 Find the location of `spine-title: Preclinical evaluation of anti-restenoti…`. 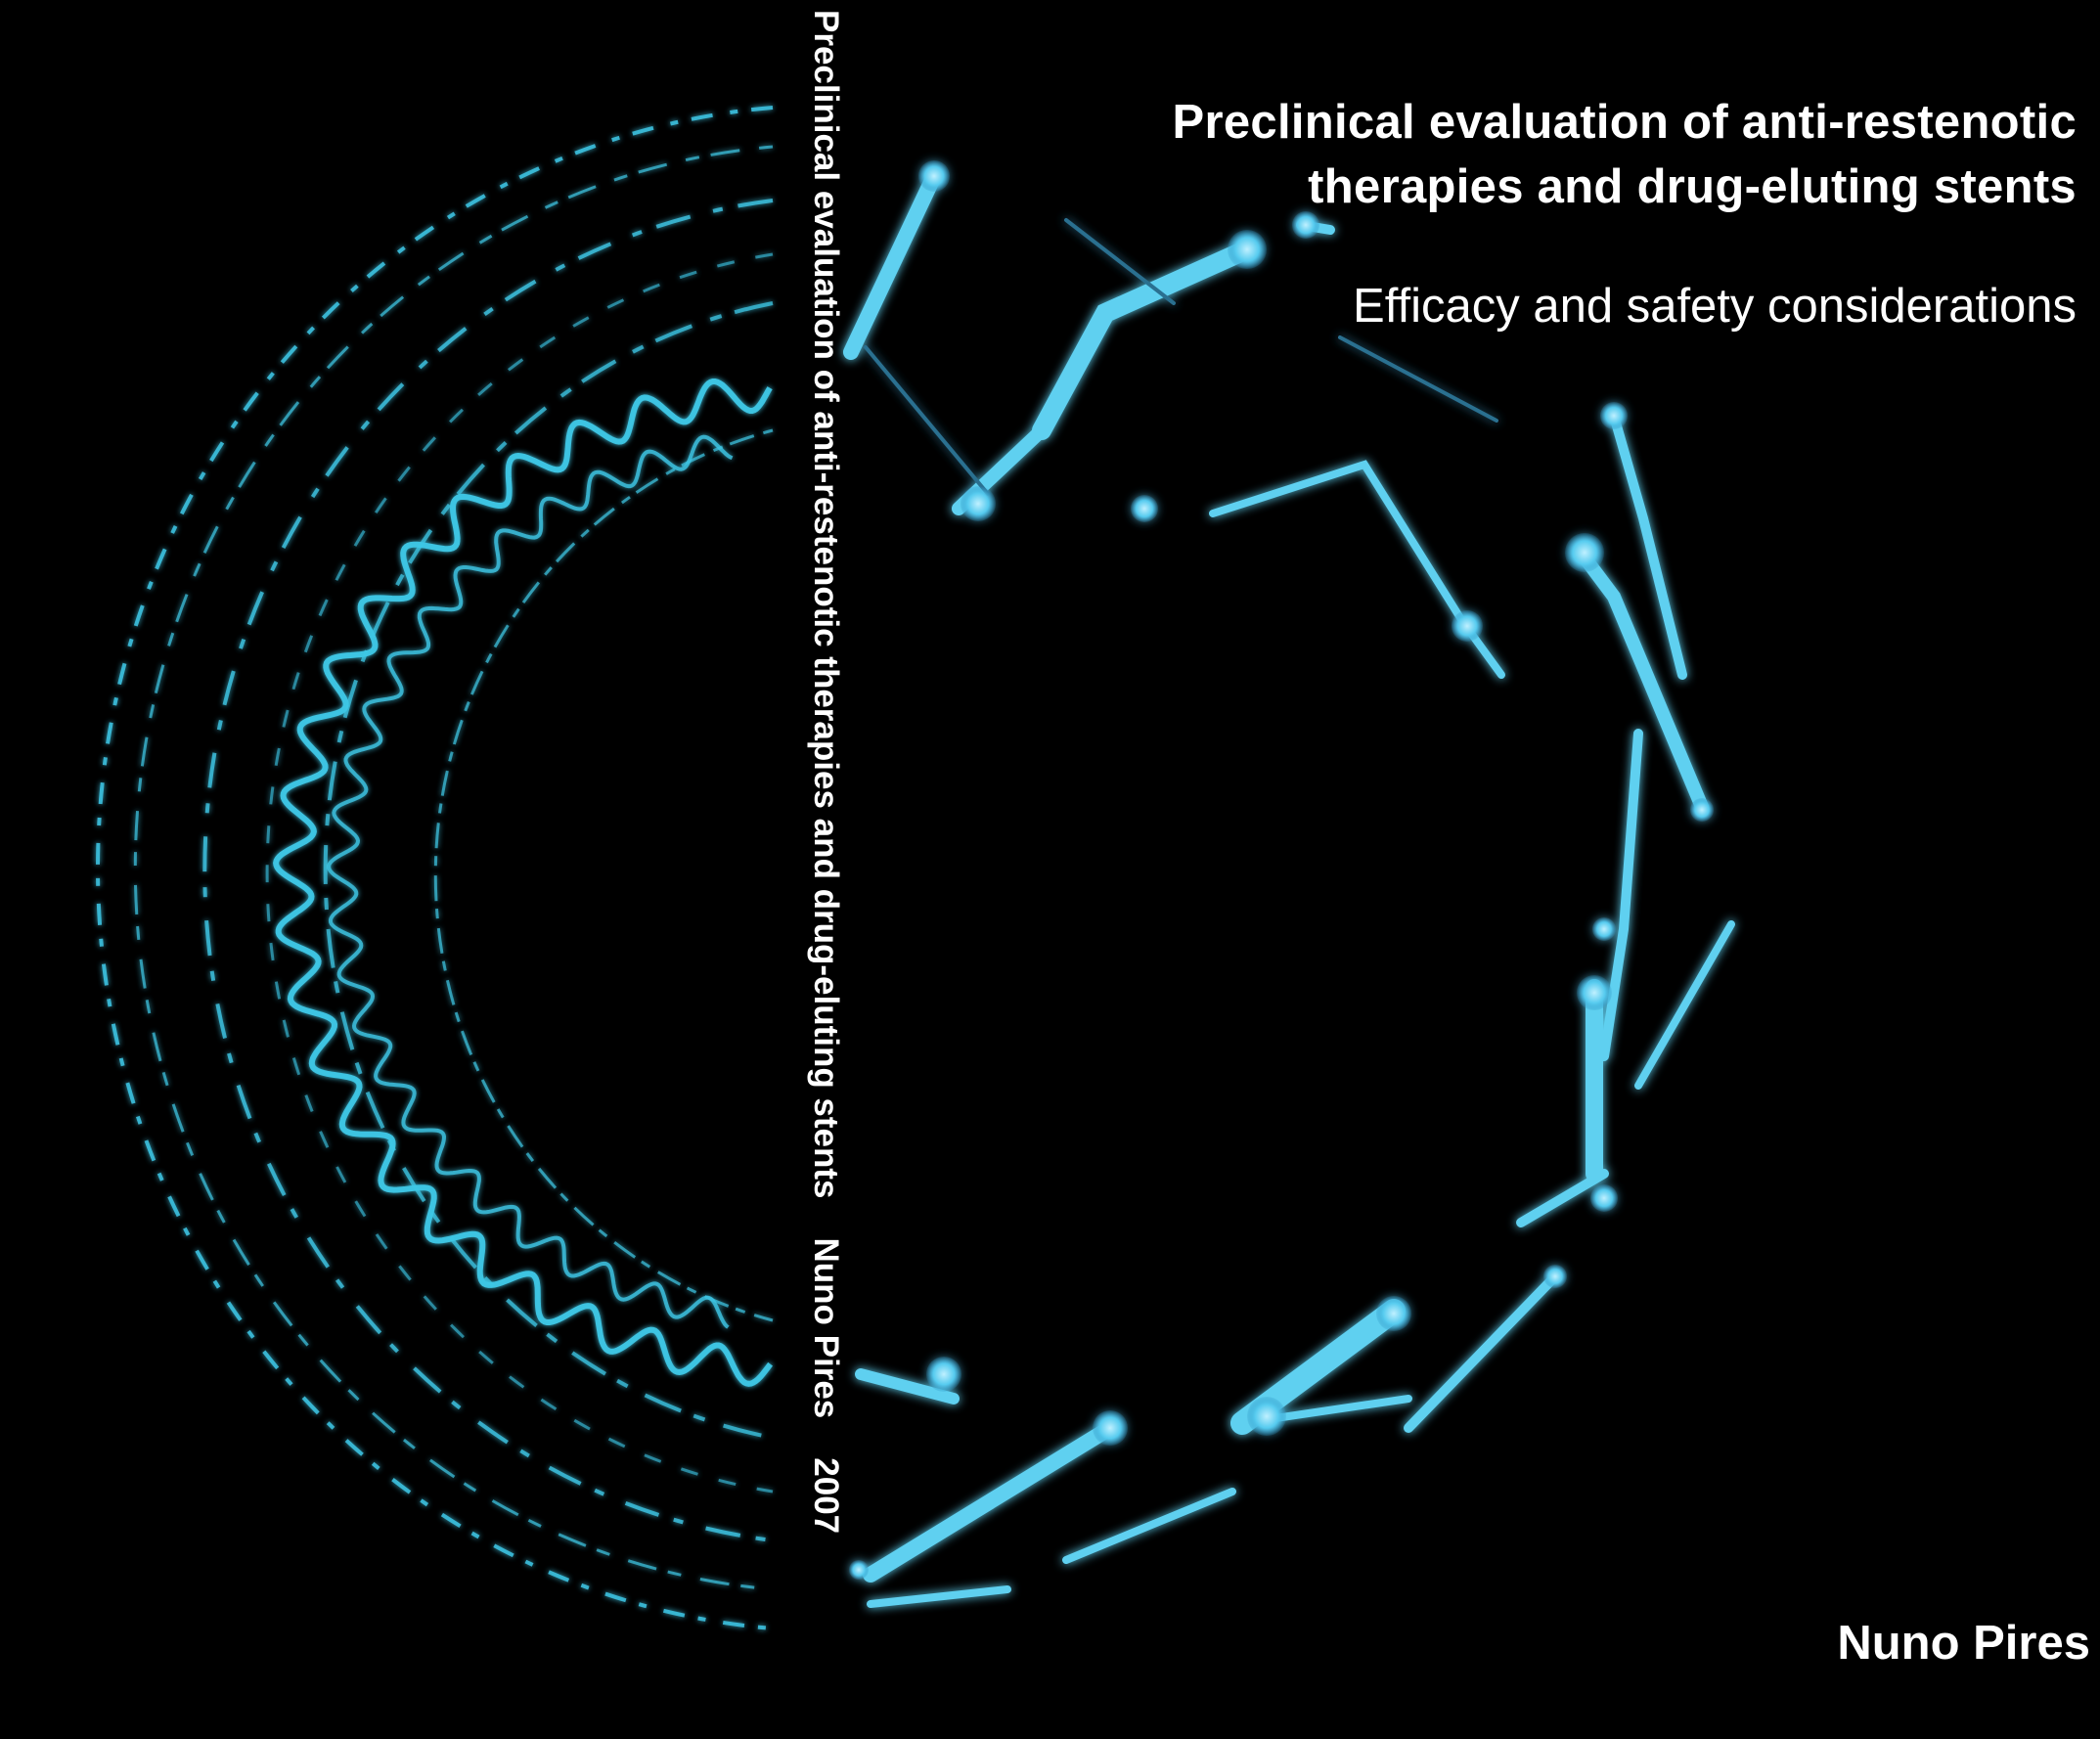

spine-title: Preclinical evaluation of anti-restenoti… is located at coordinates (826, 604).